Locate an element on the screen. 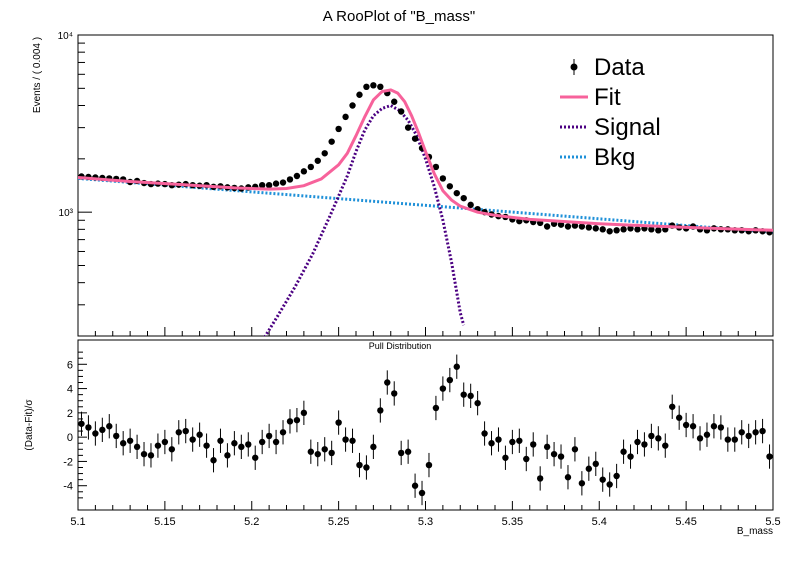 The width and height of the screenshot is (798, 575). pull-title: Pull Distribution is located at coordinates (400, 346).